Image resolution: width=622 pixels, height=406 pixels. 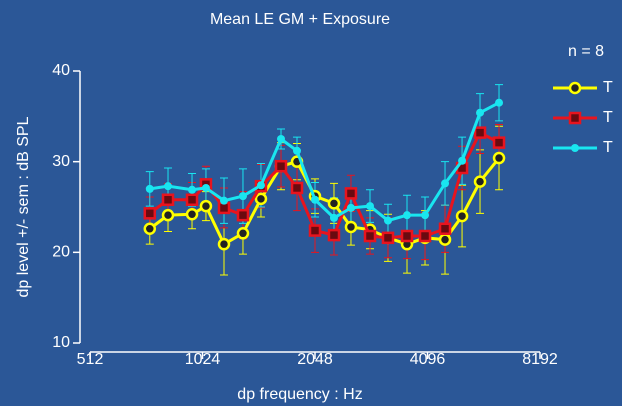 I want to click on y-tick-label: 20, so click(x=61, y=252).